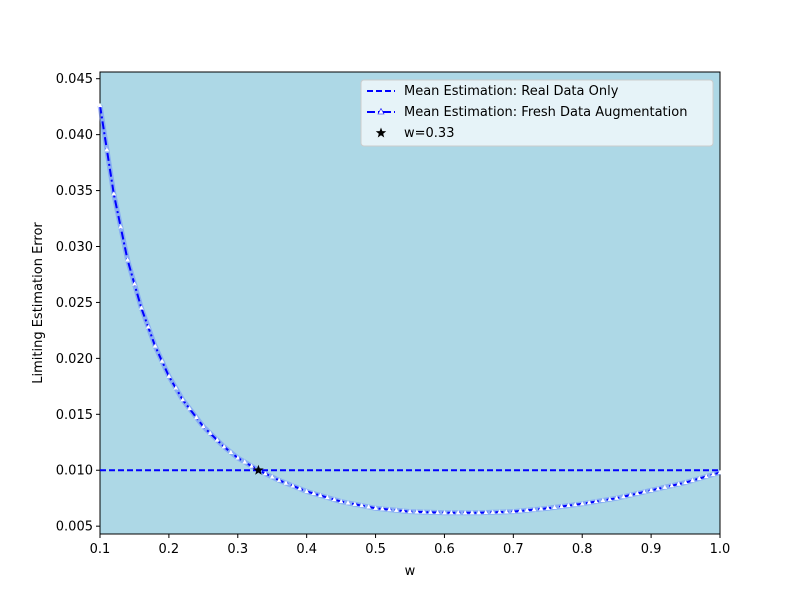 The image size is (800, 600). Describe the element at coordinates (651, 549) in the screenshot. I see `x-tick-label: 0.9` at that location.